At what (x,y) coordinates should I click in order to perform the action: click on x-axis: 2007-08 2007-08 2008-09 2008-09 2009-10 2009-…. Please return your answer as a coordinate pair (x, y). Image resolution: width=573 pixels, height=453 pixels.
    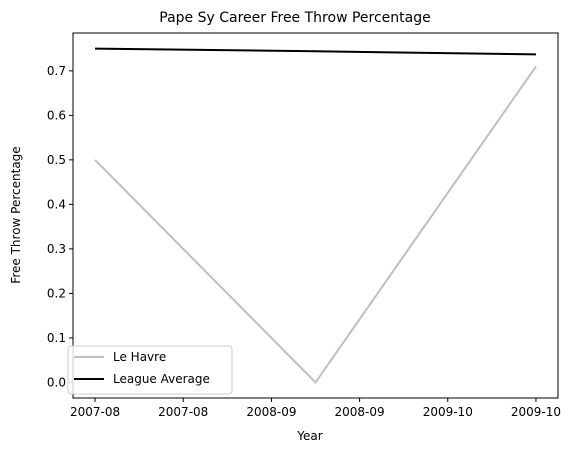
    Looking at the image, I should click on (315, 408).